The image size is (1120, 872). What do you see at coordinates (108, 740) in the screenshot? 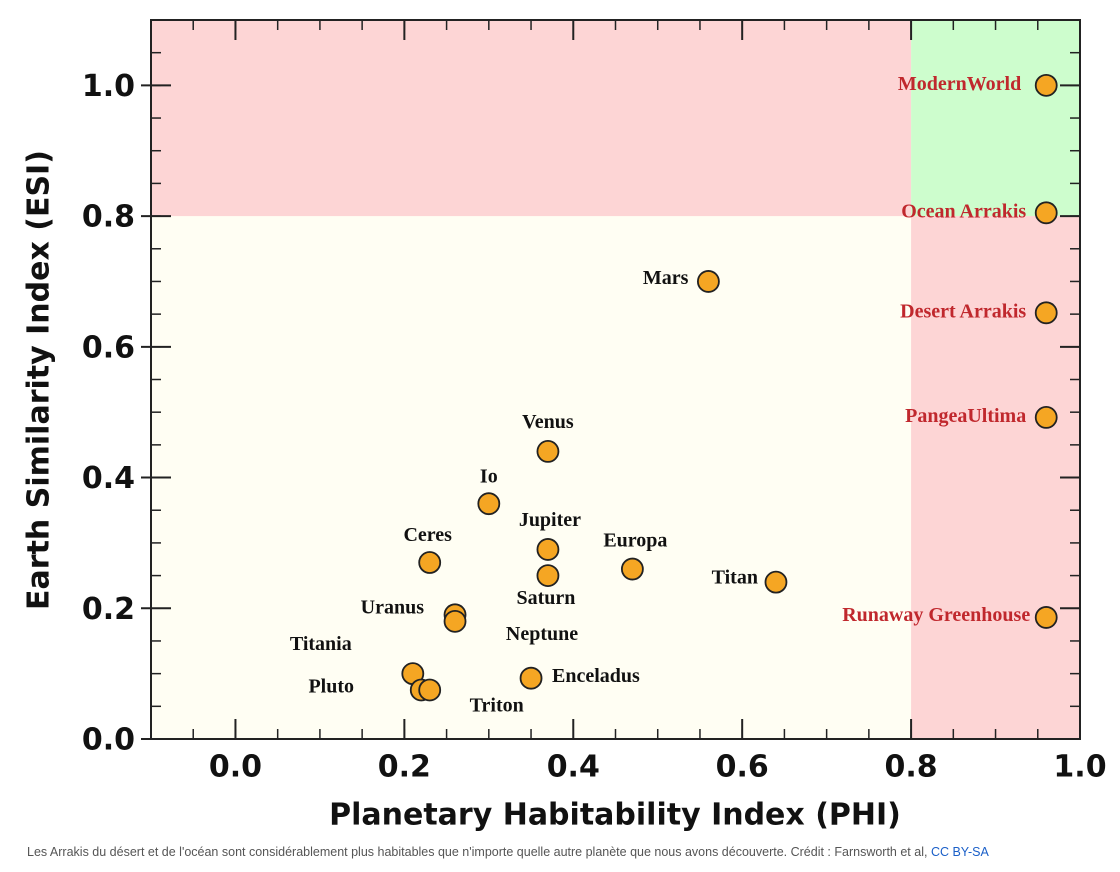
I see `y-tick-label: 0.0` at bounding box center [108, 740].